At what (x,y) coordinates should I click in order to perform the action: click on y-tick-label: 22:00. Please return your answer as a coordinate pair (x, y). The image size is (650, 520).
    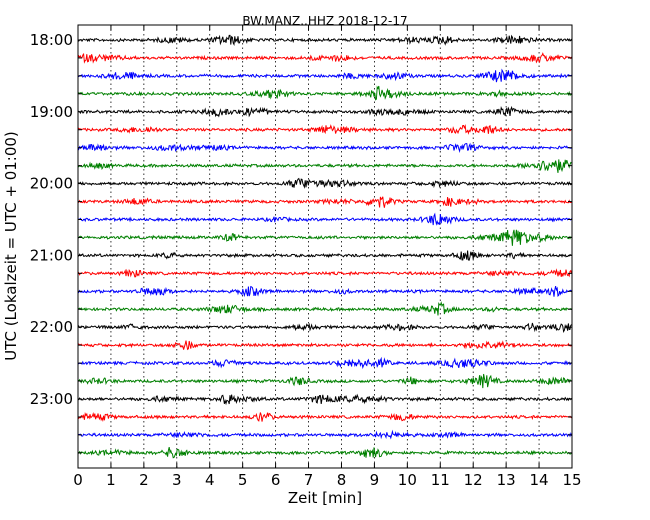
    Looking at the image, I should click on (51, 327).